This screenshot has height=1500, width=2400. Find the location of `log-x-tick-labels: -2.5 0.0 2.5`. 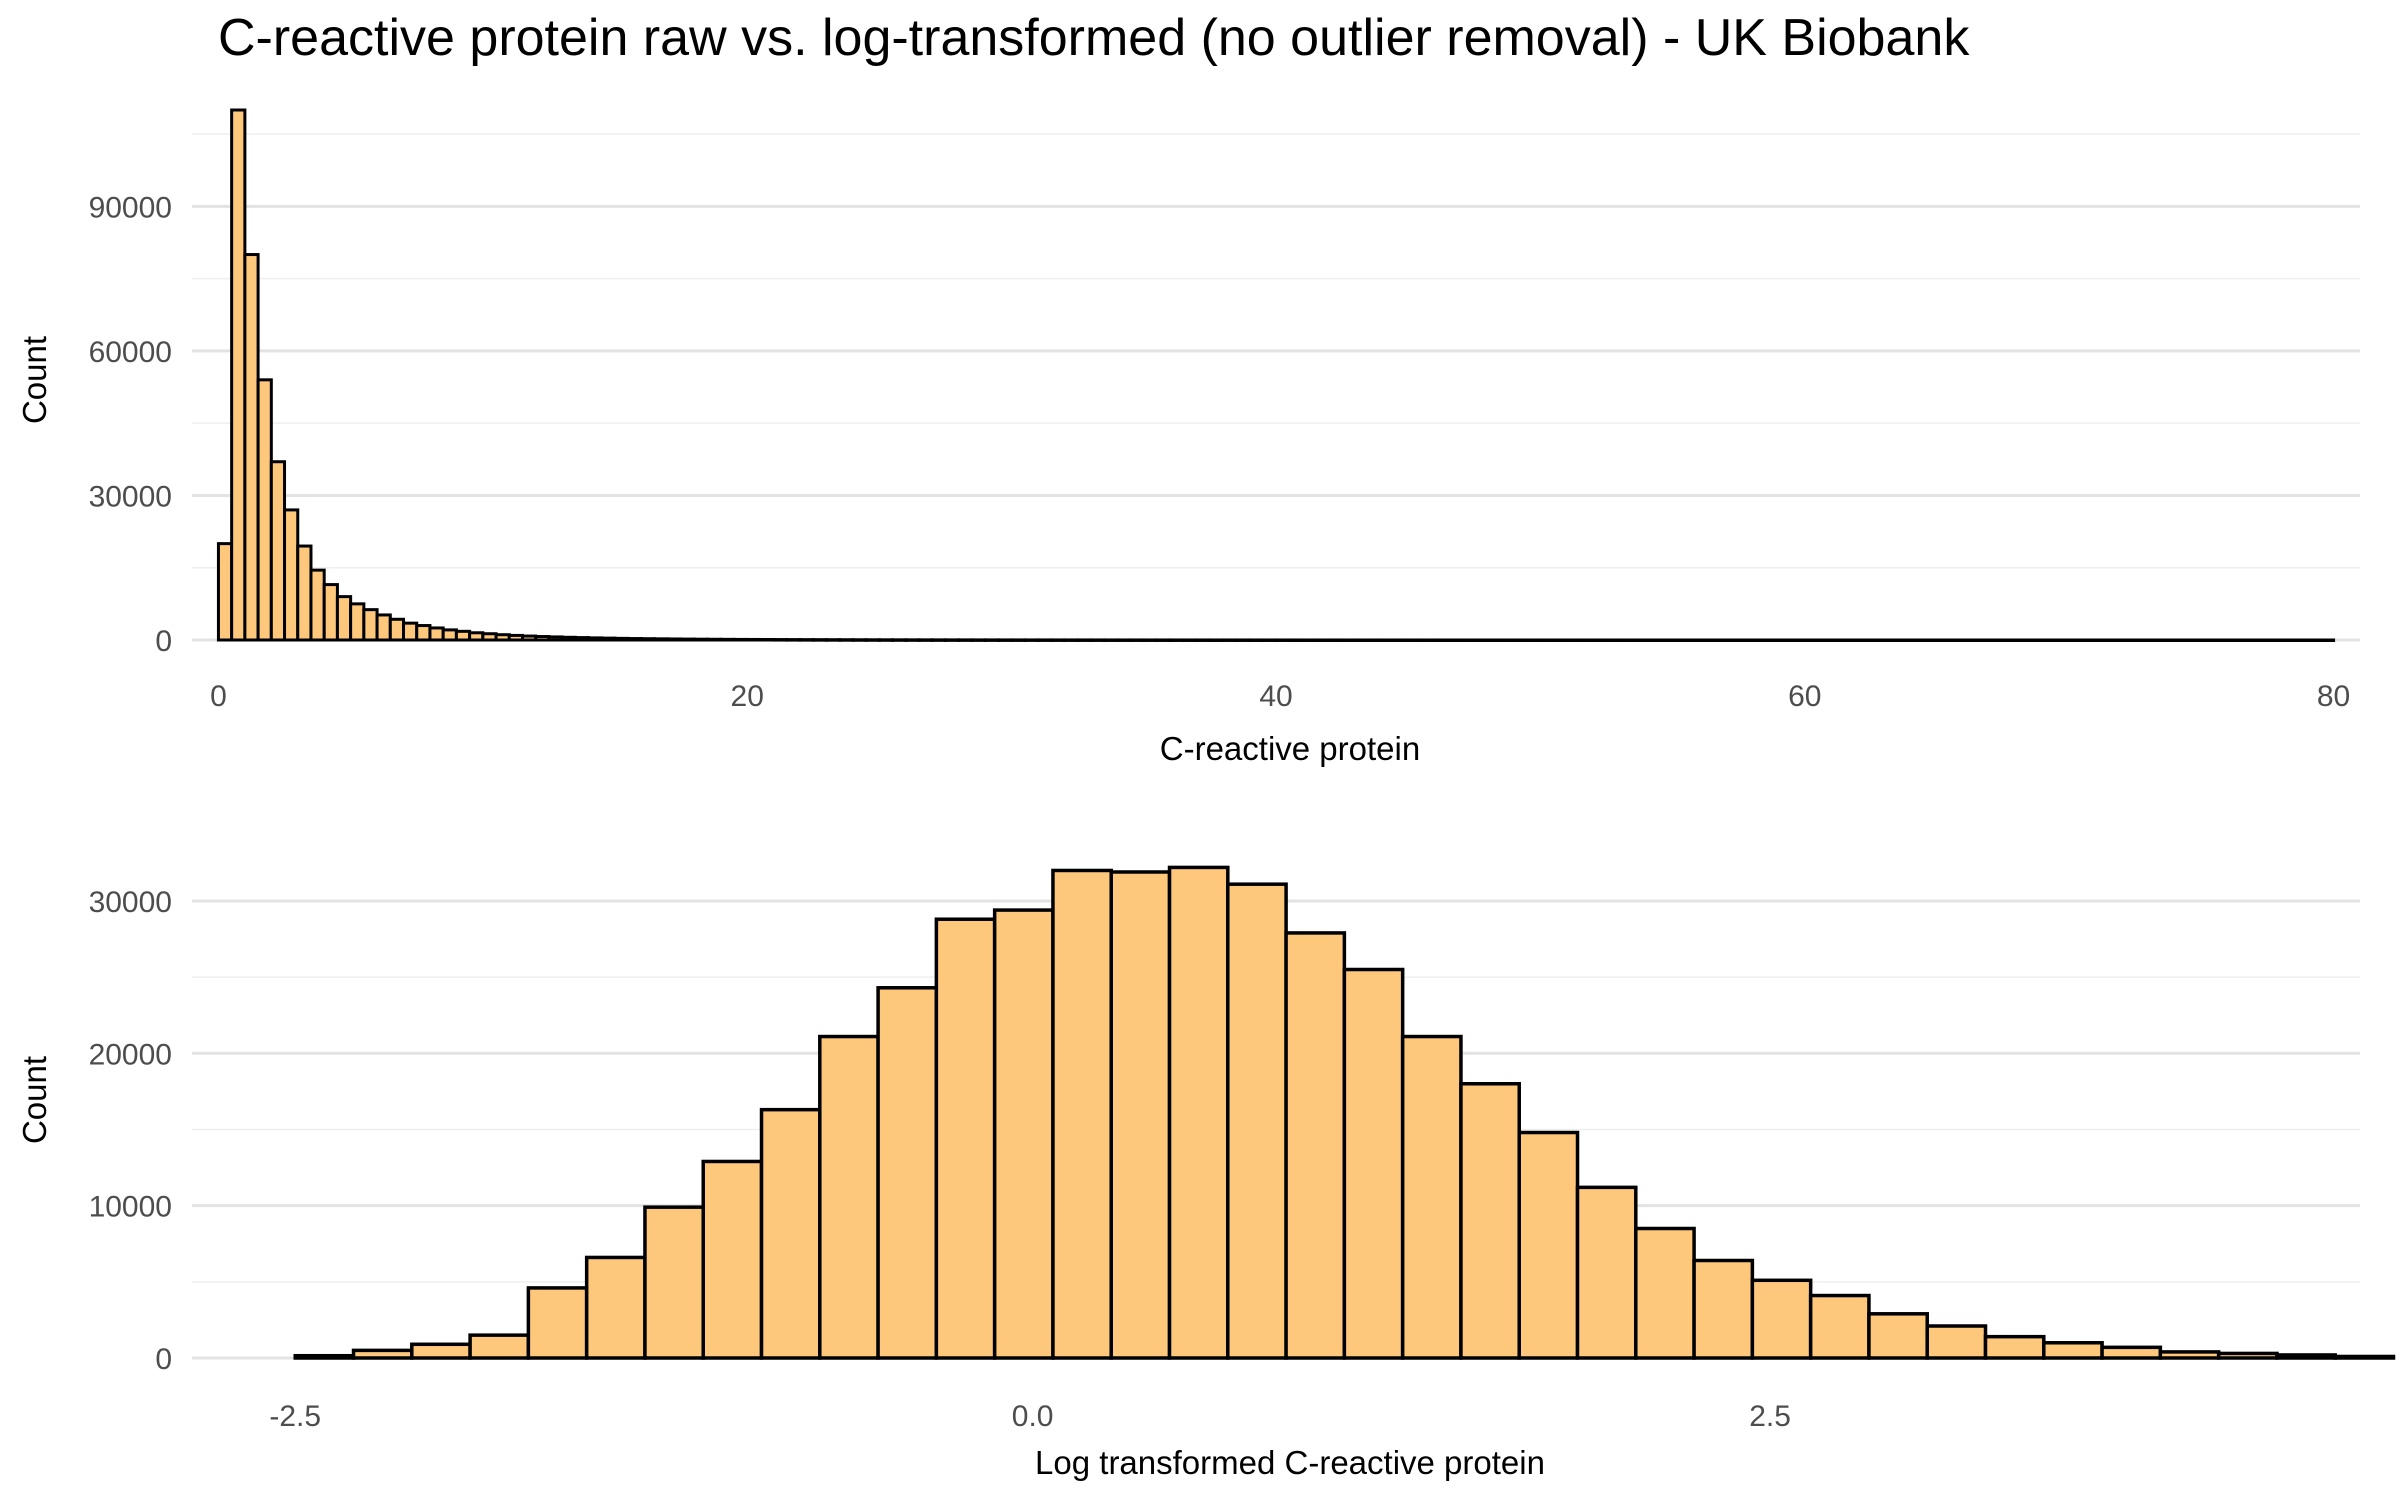

log-x-tick-labels: -2.5 0.0 2.5 is located at coordinates (1030, 1416).